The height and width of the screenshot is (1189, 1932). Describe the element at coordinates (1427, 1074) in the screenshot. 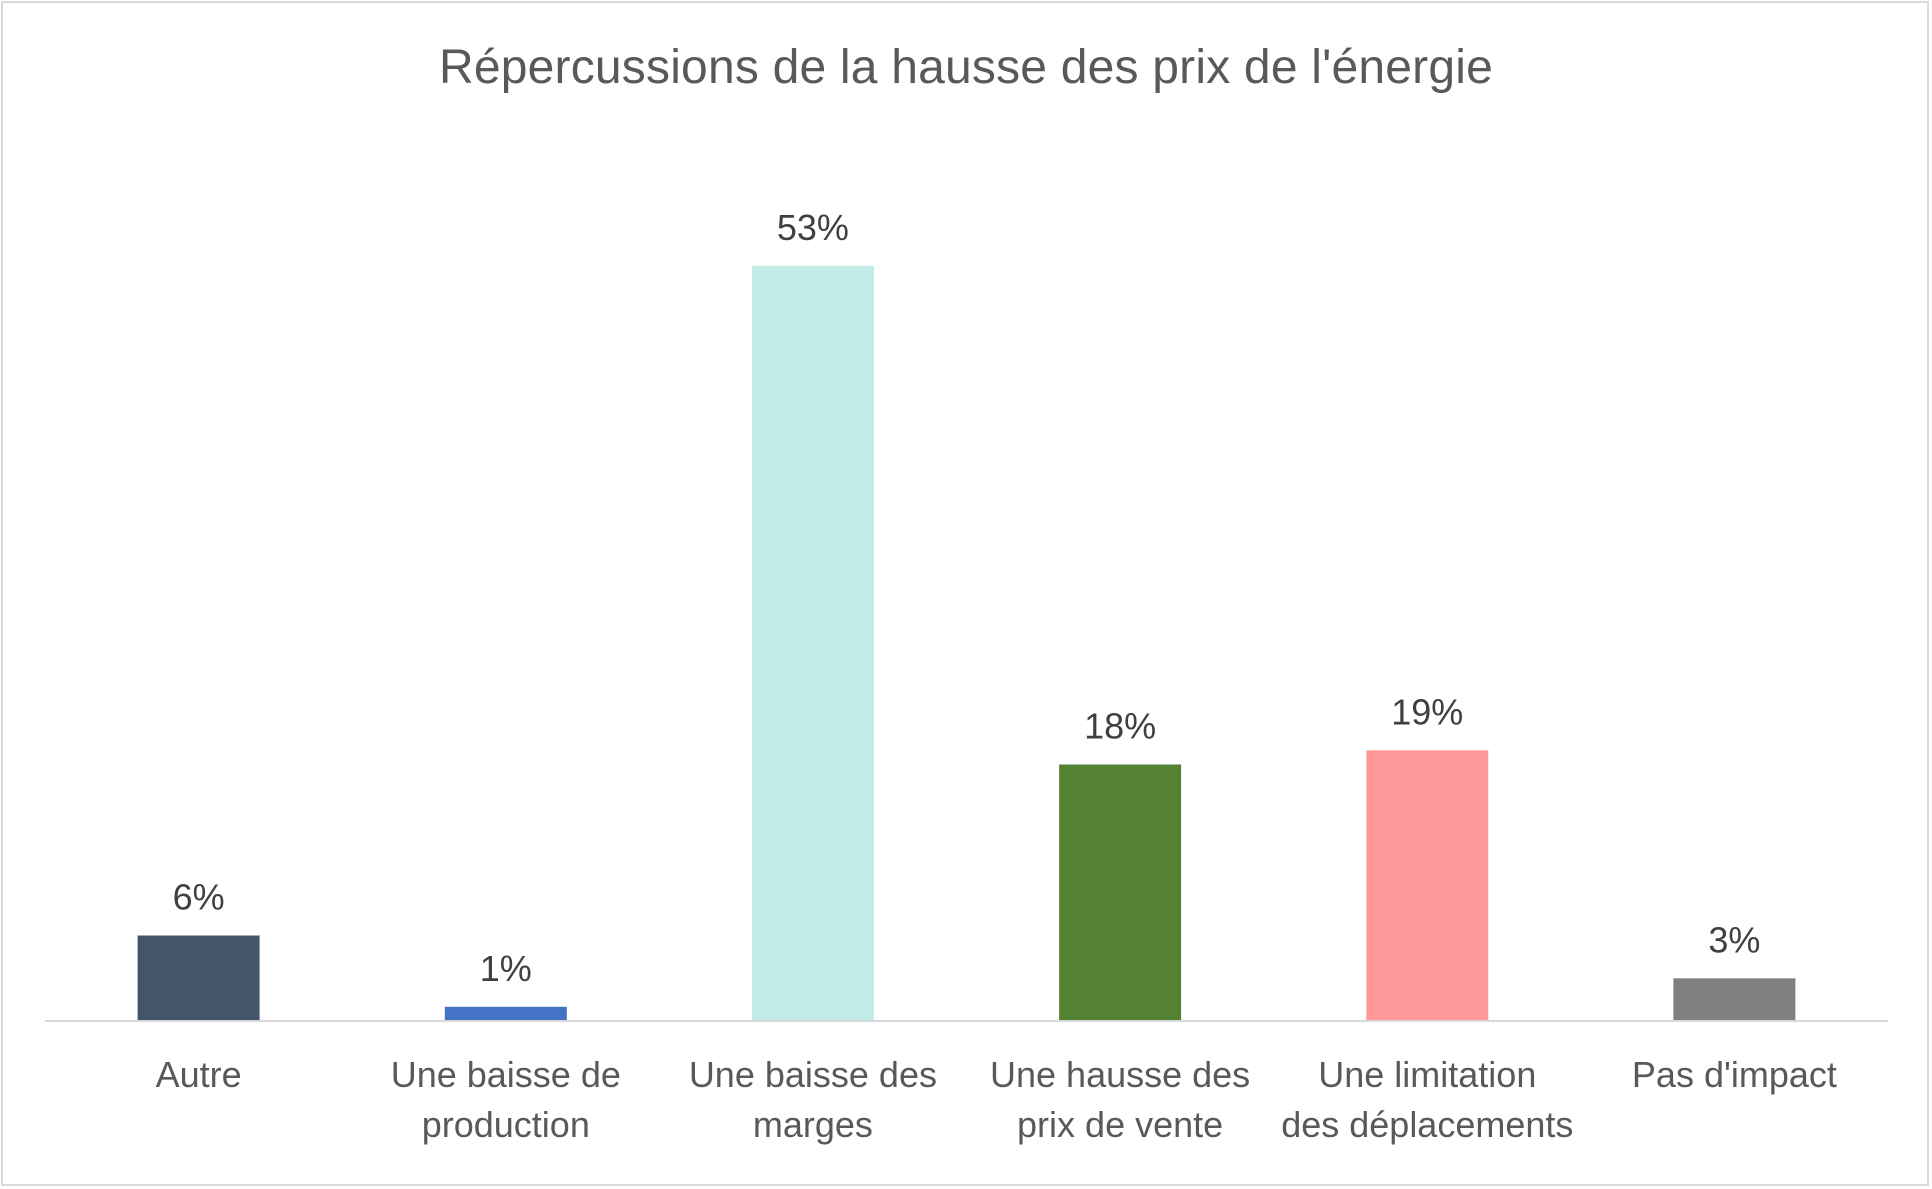

I see `category-label-une-limitation-des-deplacements-line-1: Une limitation` at that location.